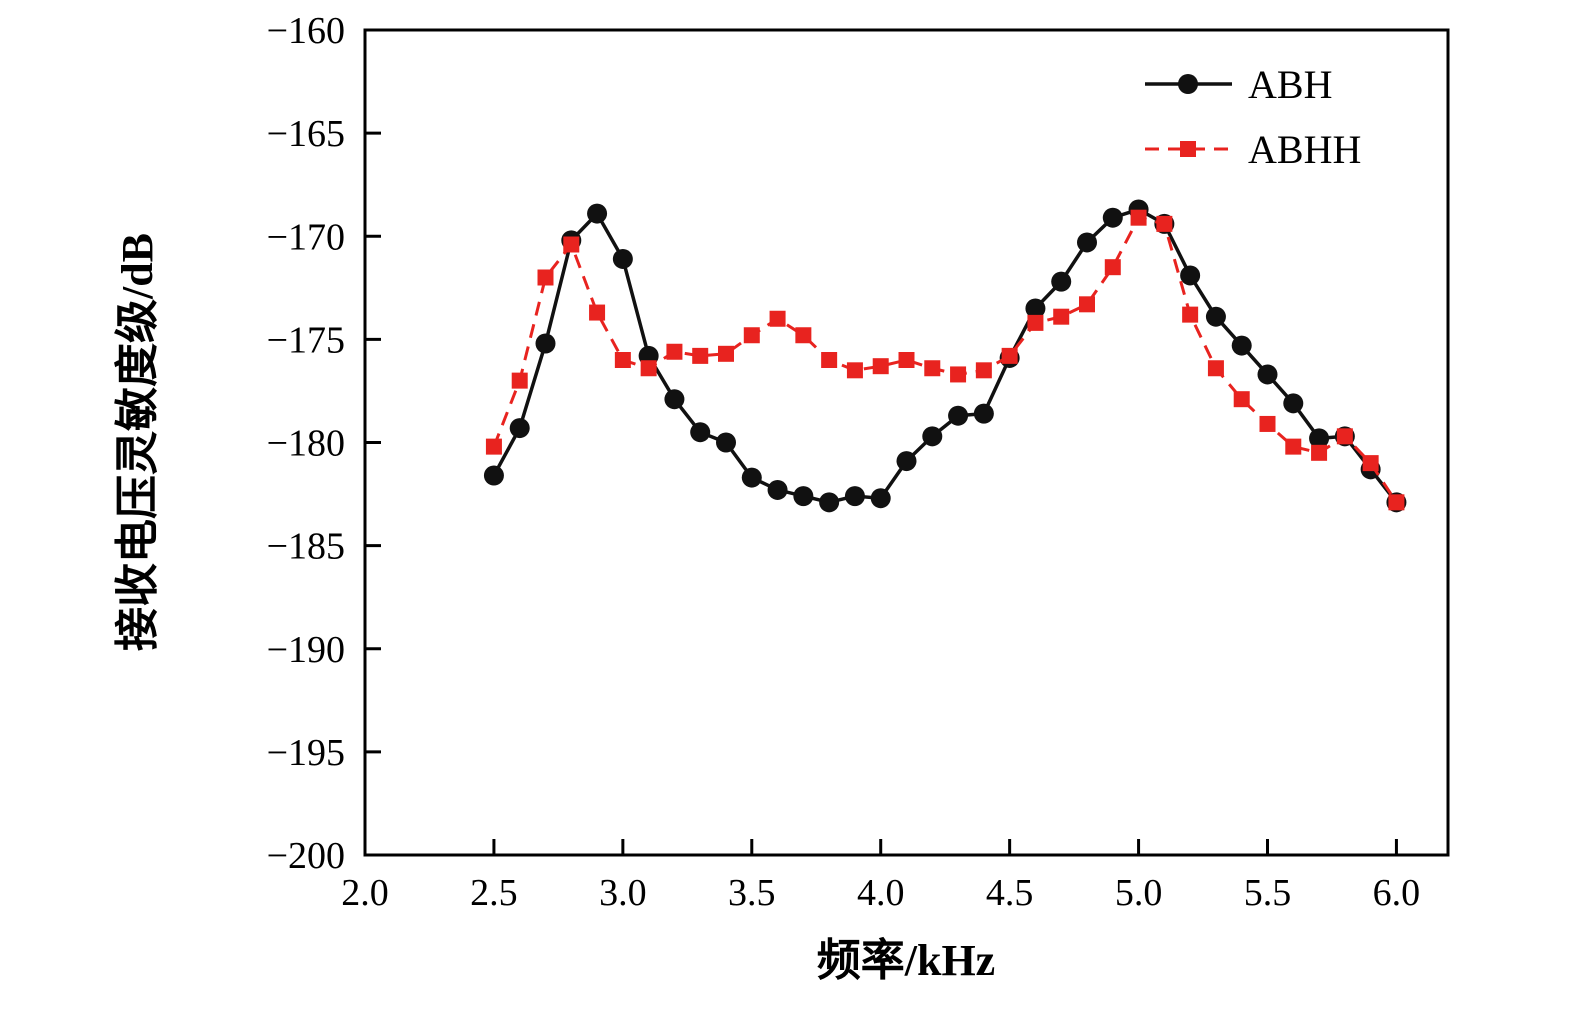 This screenshot has width=1575, height=1014. I want to click on x-axis-title: 频率/kHz, so click(906, 960).